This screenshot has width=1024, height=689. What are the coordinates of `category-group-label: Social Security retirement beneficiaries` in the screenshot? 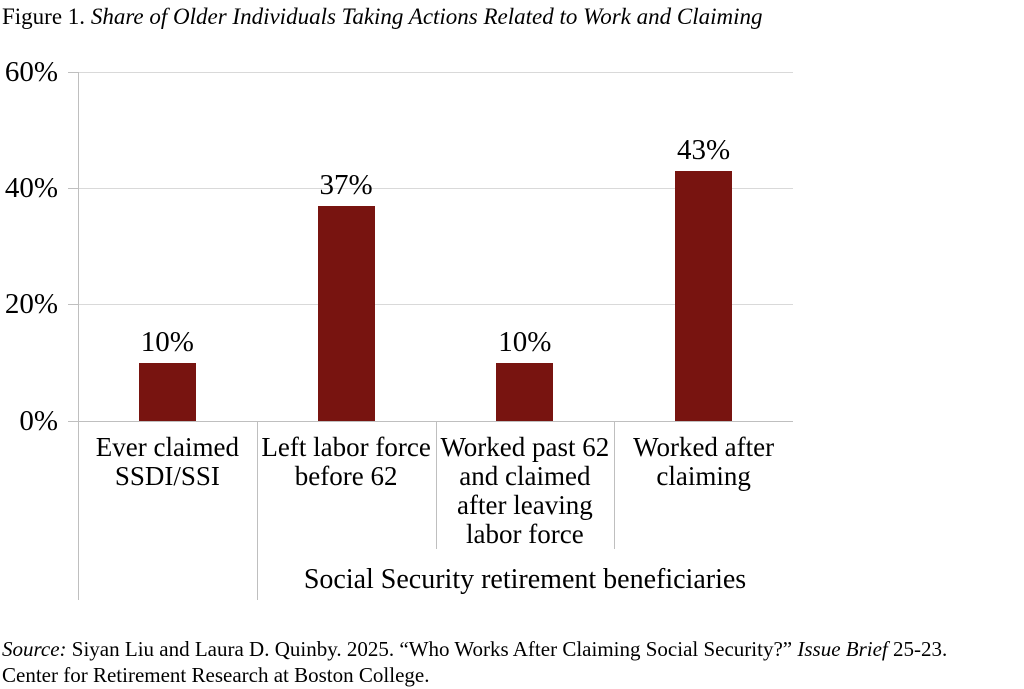 It's located at (525, 579).